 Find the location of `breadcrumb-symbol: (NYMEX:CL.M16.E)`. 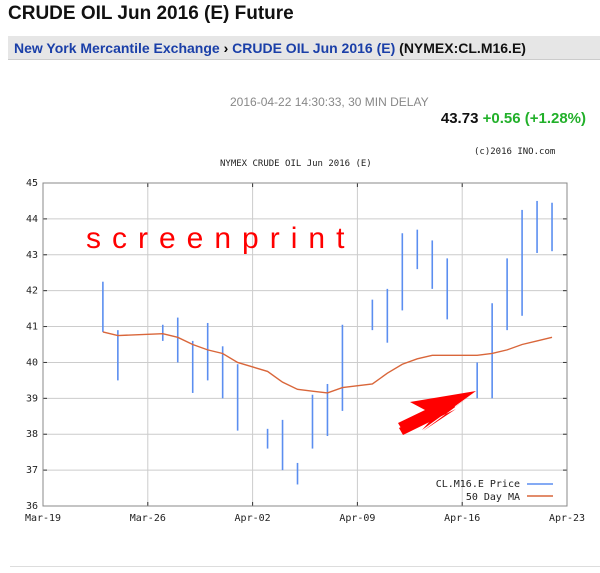

breadcrumb-symbol: (NYMEX:CL.M16.E) is located at coordinates (462, 48).